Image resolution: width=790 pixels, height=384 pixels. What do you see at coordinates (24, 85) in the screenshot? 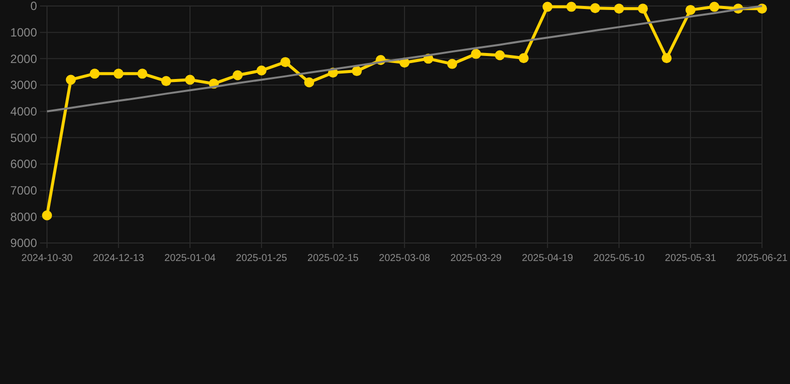
I see `y-tick-label: 3000` at bounding box center [24, 85].